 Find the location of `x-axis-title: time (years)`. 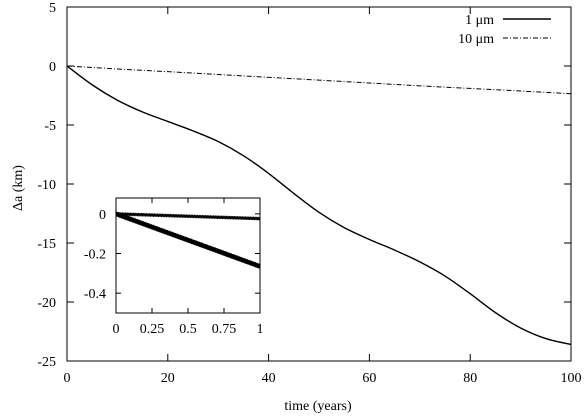

x-axis-title: time (years) is located at coordinates (318, 406).